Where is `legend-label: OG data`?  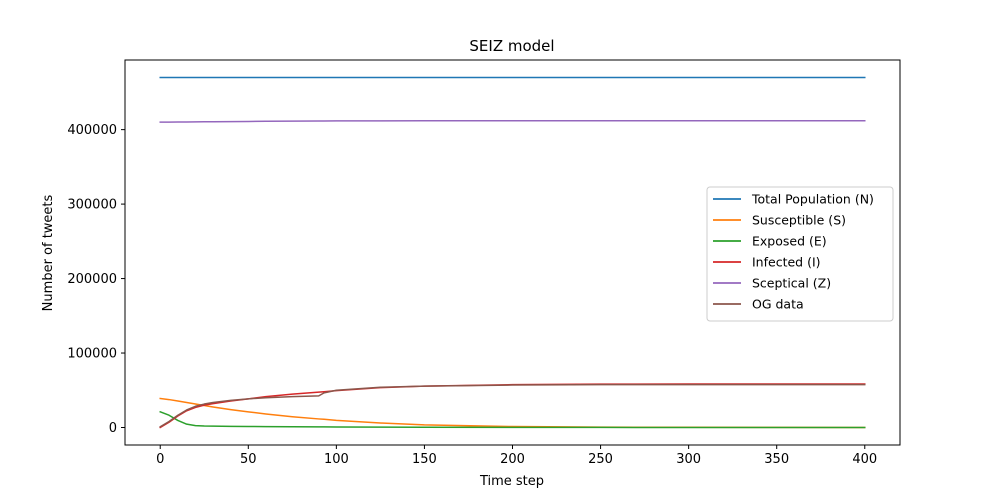
legend-label: OG data is located at coordinates (778, 304).